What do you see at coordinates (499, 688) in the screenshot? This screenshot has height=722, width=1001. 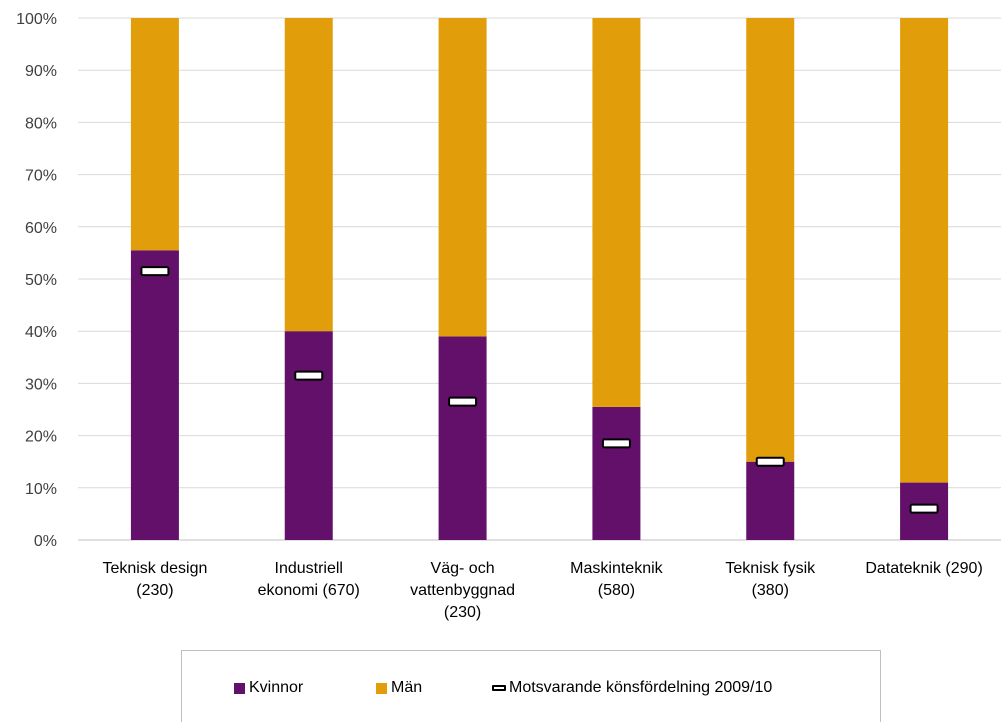 I see `legend-marker-icon` at bounding box center [499, 688].